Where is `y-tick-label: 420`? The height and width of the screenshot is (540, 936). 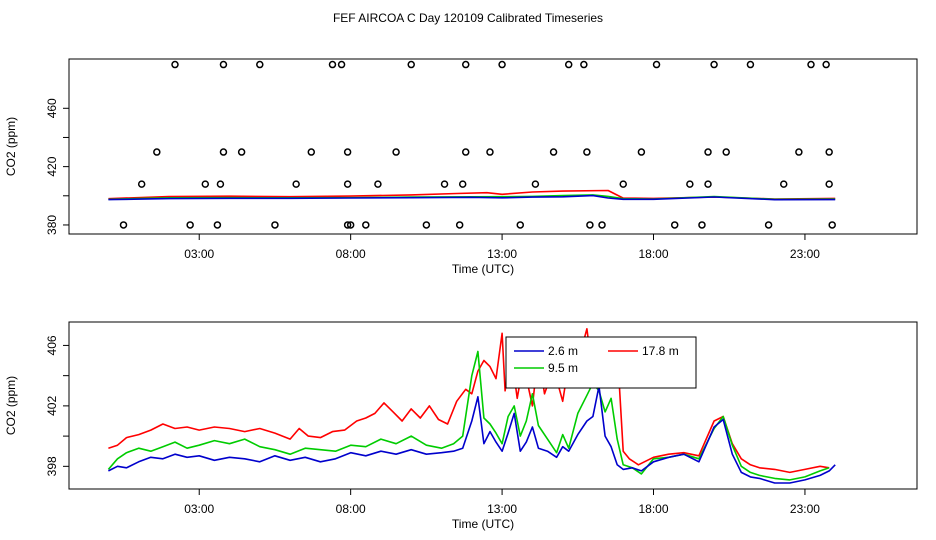
y-tick-label: 420 is located at coordinates (52, 166).